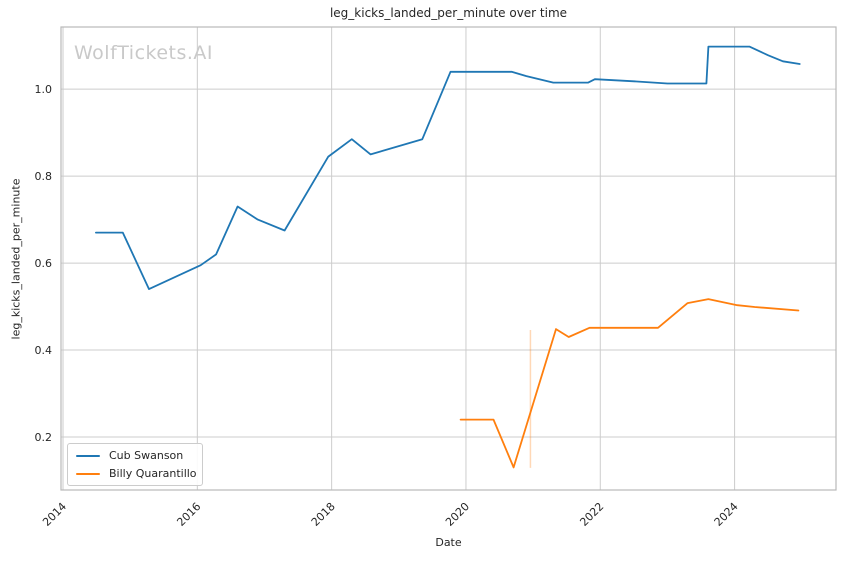 The height and width of the screenshot is (561, 844). Describe the element at coordinates (44, 437) in the screenshot. I see `y-tick-label: 0.2` at that location.